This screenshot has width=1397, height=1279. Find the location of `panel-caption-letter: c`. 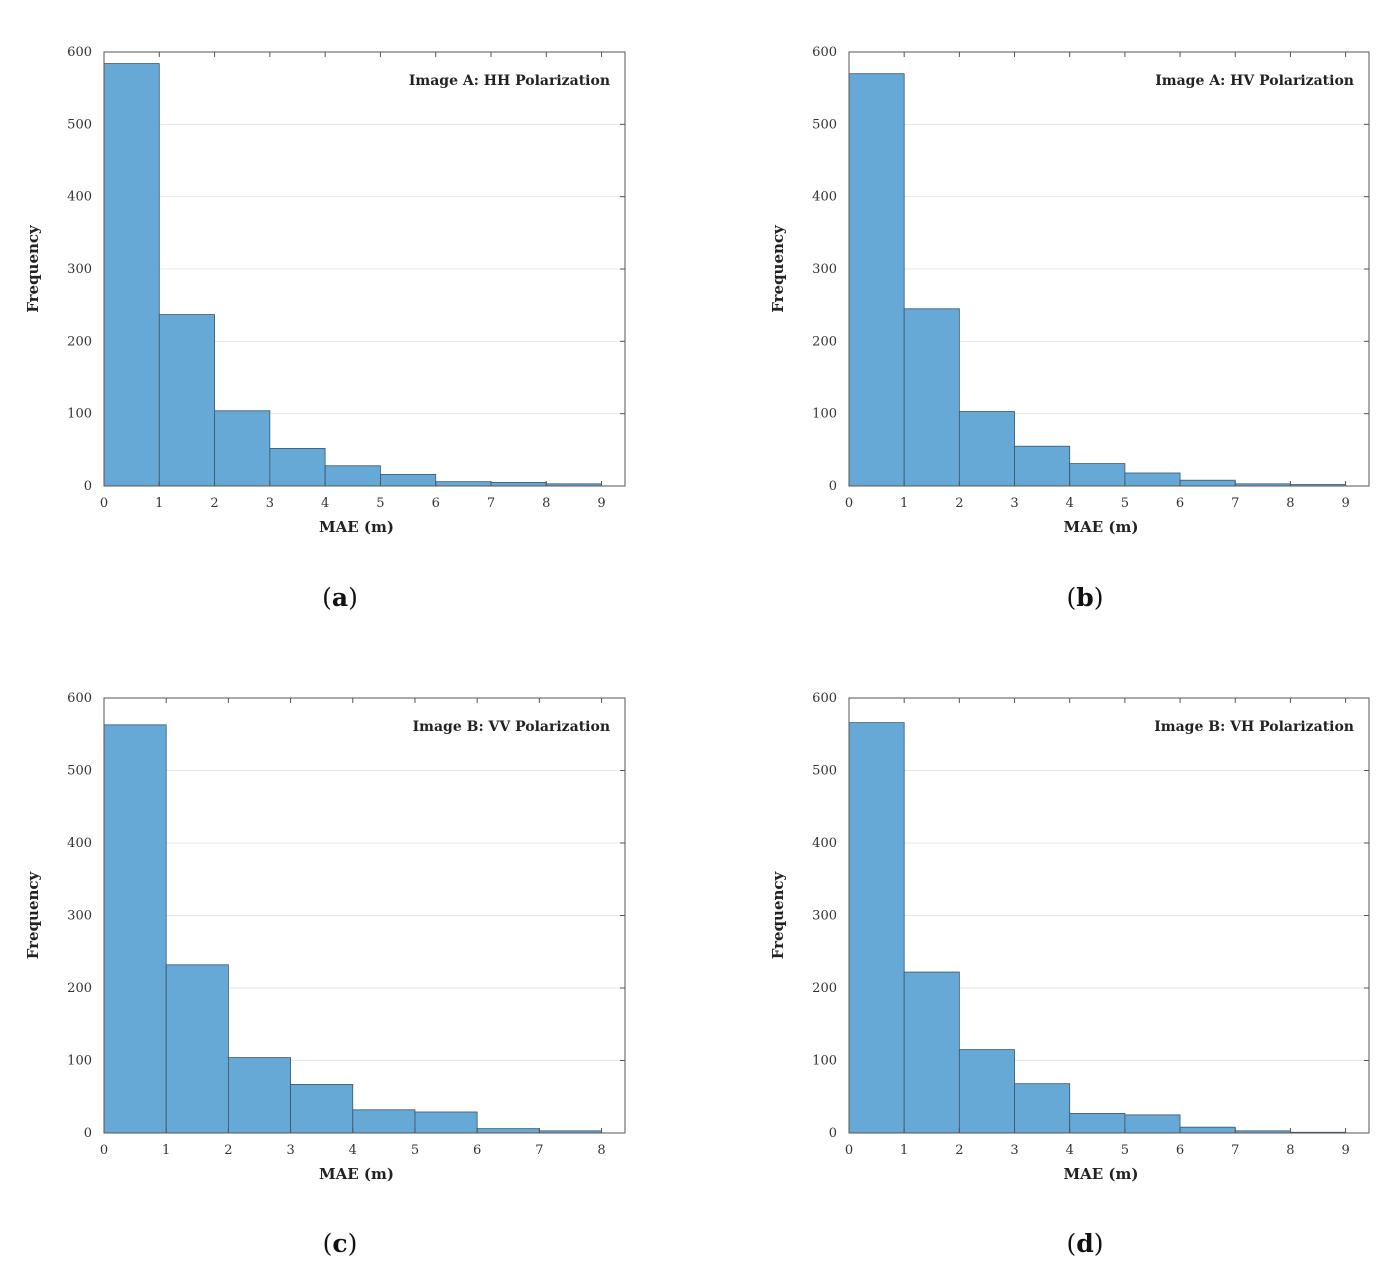

panel-caption-letter: c is located at coordinates (339, 1243).